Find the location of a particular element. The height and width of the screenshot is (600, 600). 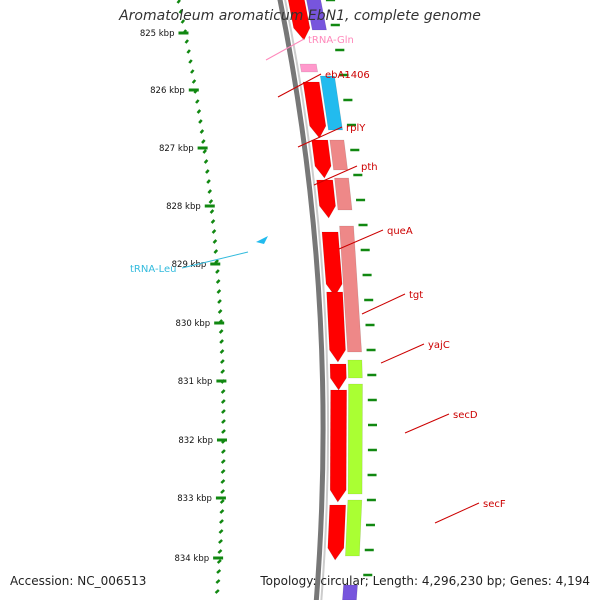

gene-label-pth: pth is located at coordinates (369, 167).